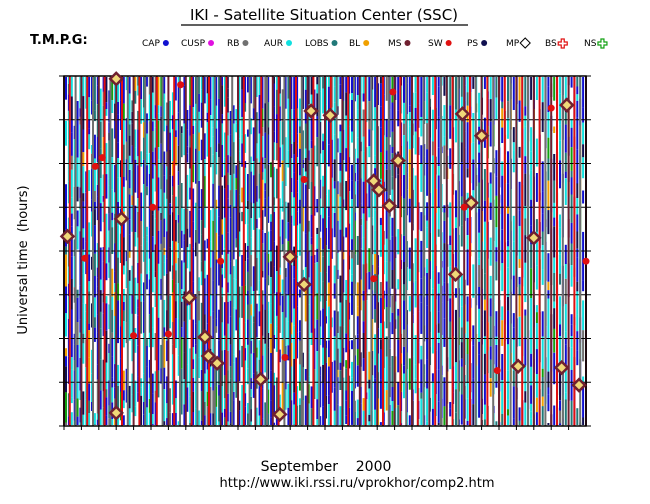 The width and height of the screenshot is (650, 504). What do you see at coordinates (472, 44) in the screenshot?
I see `legend-label-ps: PS` at bounding box center [472, 44].